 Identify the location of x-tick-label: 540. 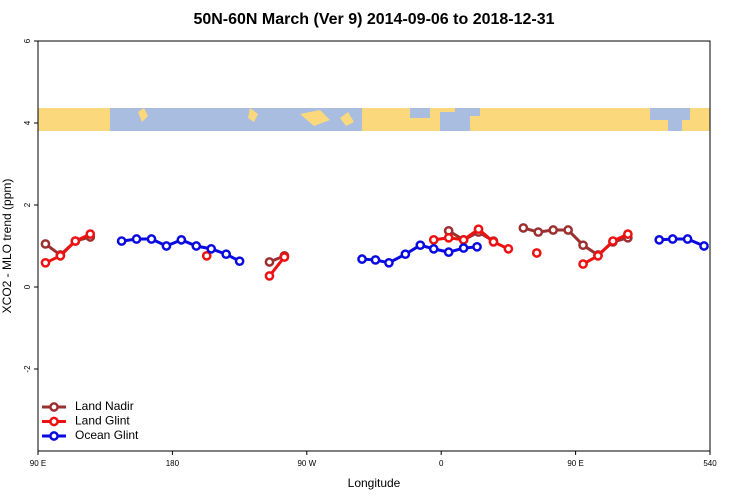
(710, 463).